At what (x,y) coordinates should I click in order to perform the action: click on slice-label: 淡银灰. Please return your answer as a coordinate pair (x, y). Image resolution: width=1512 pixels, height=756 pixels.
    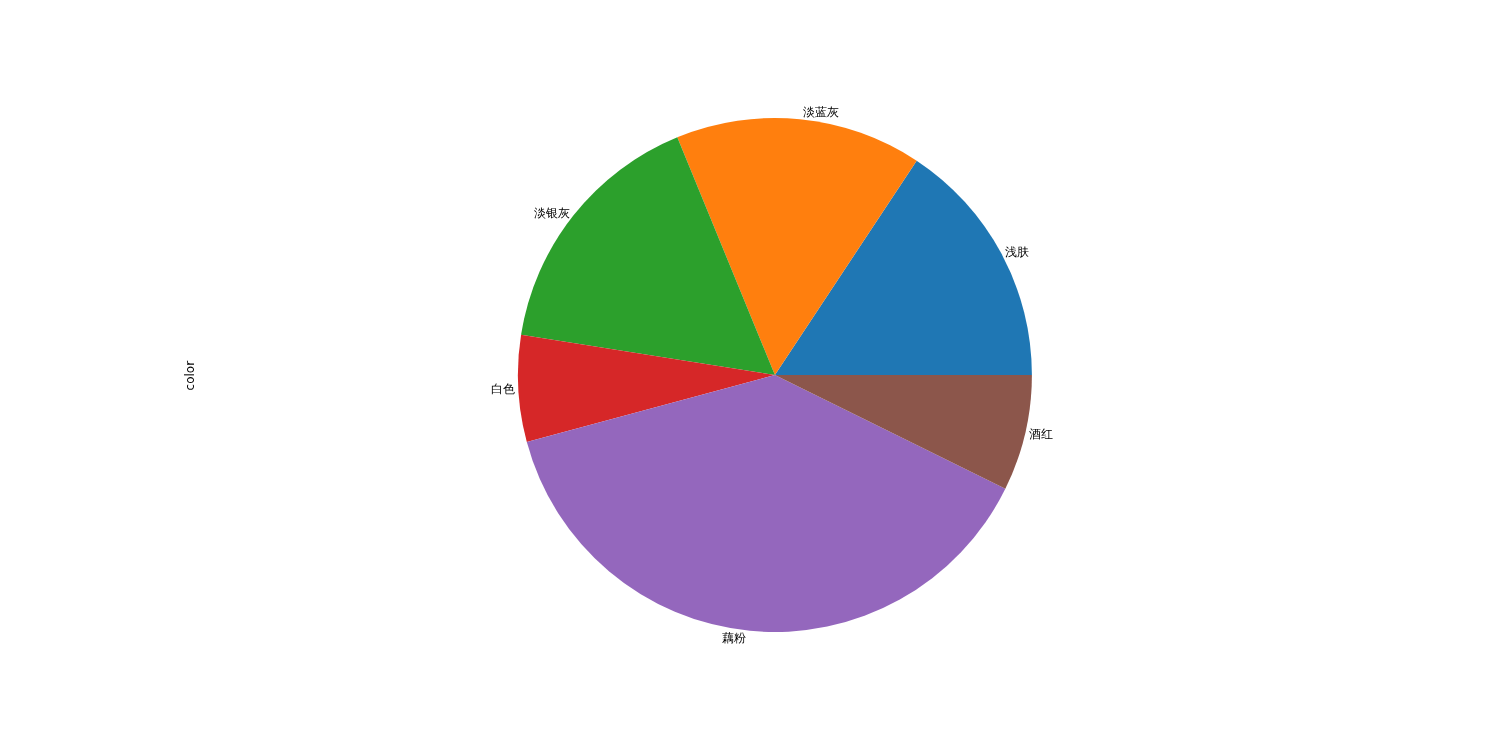
    Looking at the image, I should click on (551, 212).